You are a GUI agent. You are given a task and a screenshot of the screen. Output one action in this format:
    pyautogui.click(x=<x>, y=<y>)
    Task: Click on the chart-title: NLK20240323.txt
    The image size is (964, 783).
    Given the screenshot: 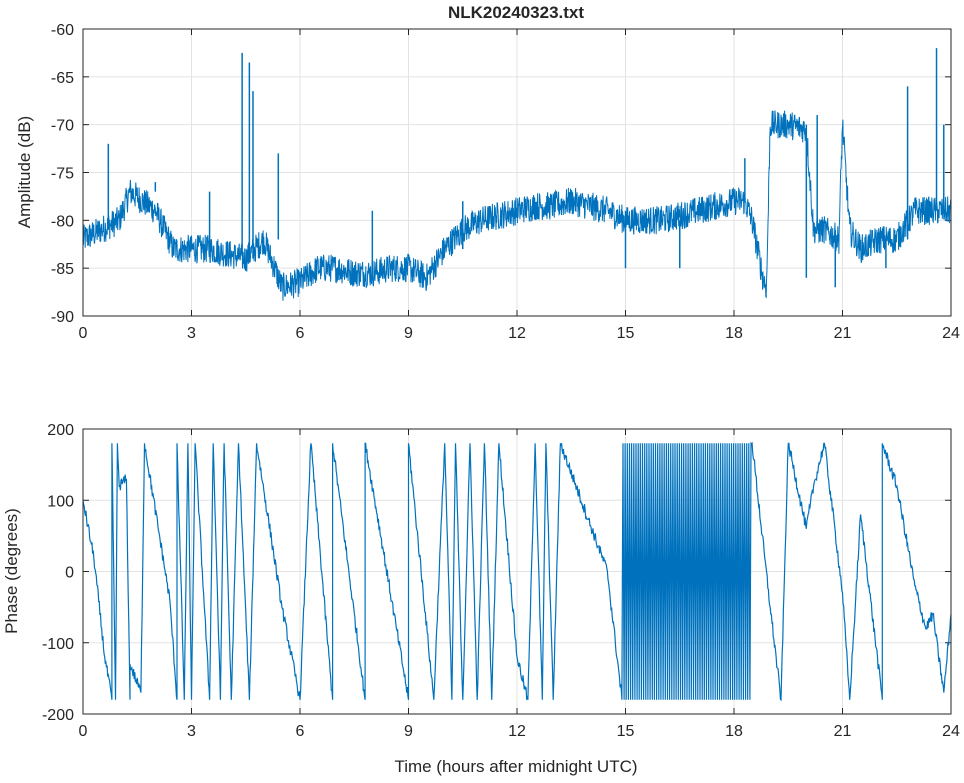 What is the action you would take?
    pyautogui.click(x=516, y=12)
    